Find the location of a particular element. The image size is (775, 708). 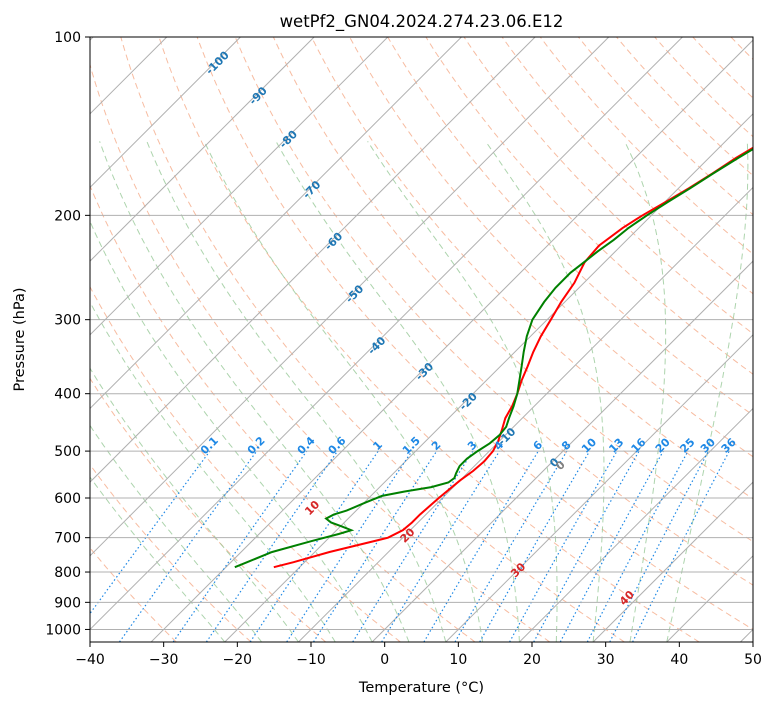

x-tick-label: −30 is located at coordinates (164, 660).